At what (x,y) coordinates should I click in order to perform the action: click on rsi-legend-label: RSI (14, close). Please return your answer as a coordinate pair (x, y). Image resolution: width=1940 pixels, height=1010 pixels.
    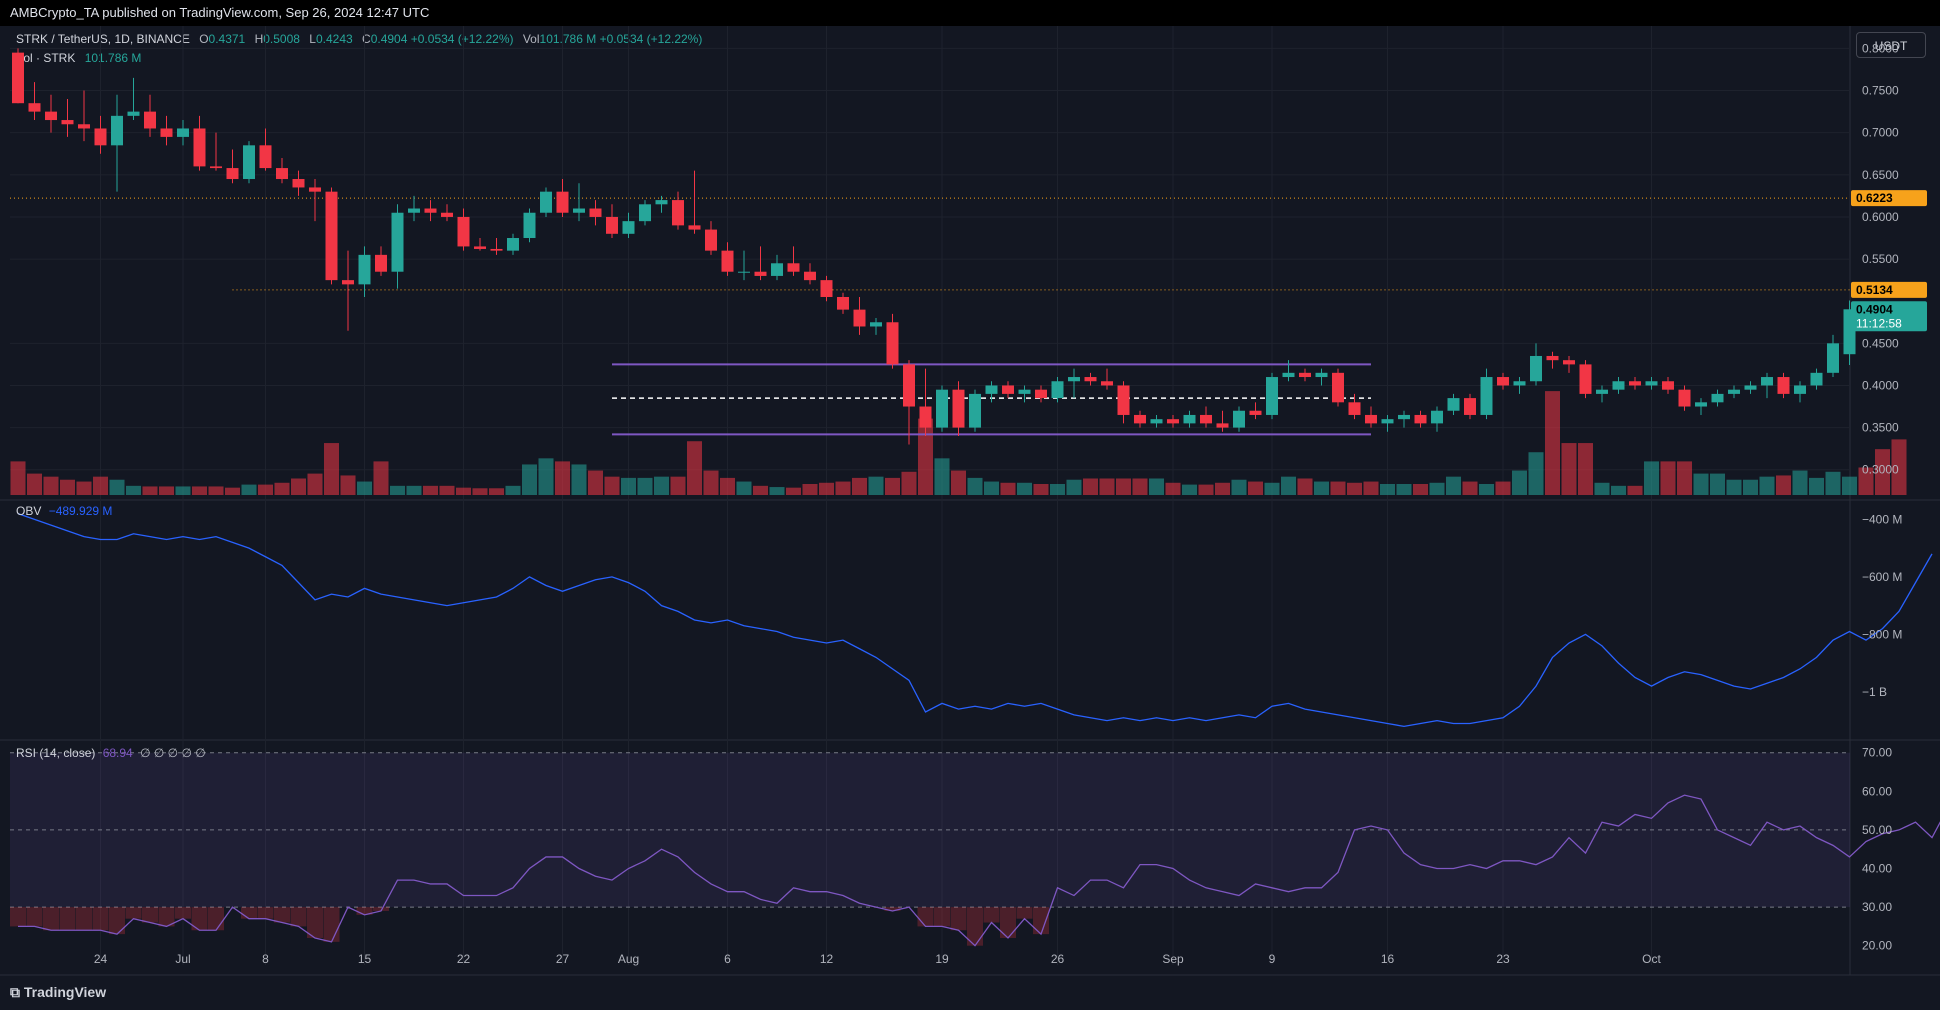
    Looking at the image, I should click on (56, 753).